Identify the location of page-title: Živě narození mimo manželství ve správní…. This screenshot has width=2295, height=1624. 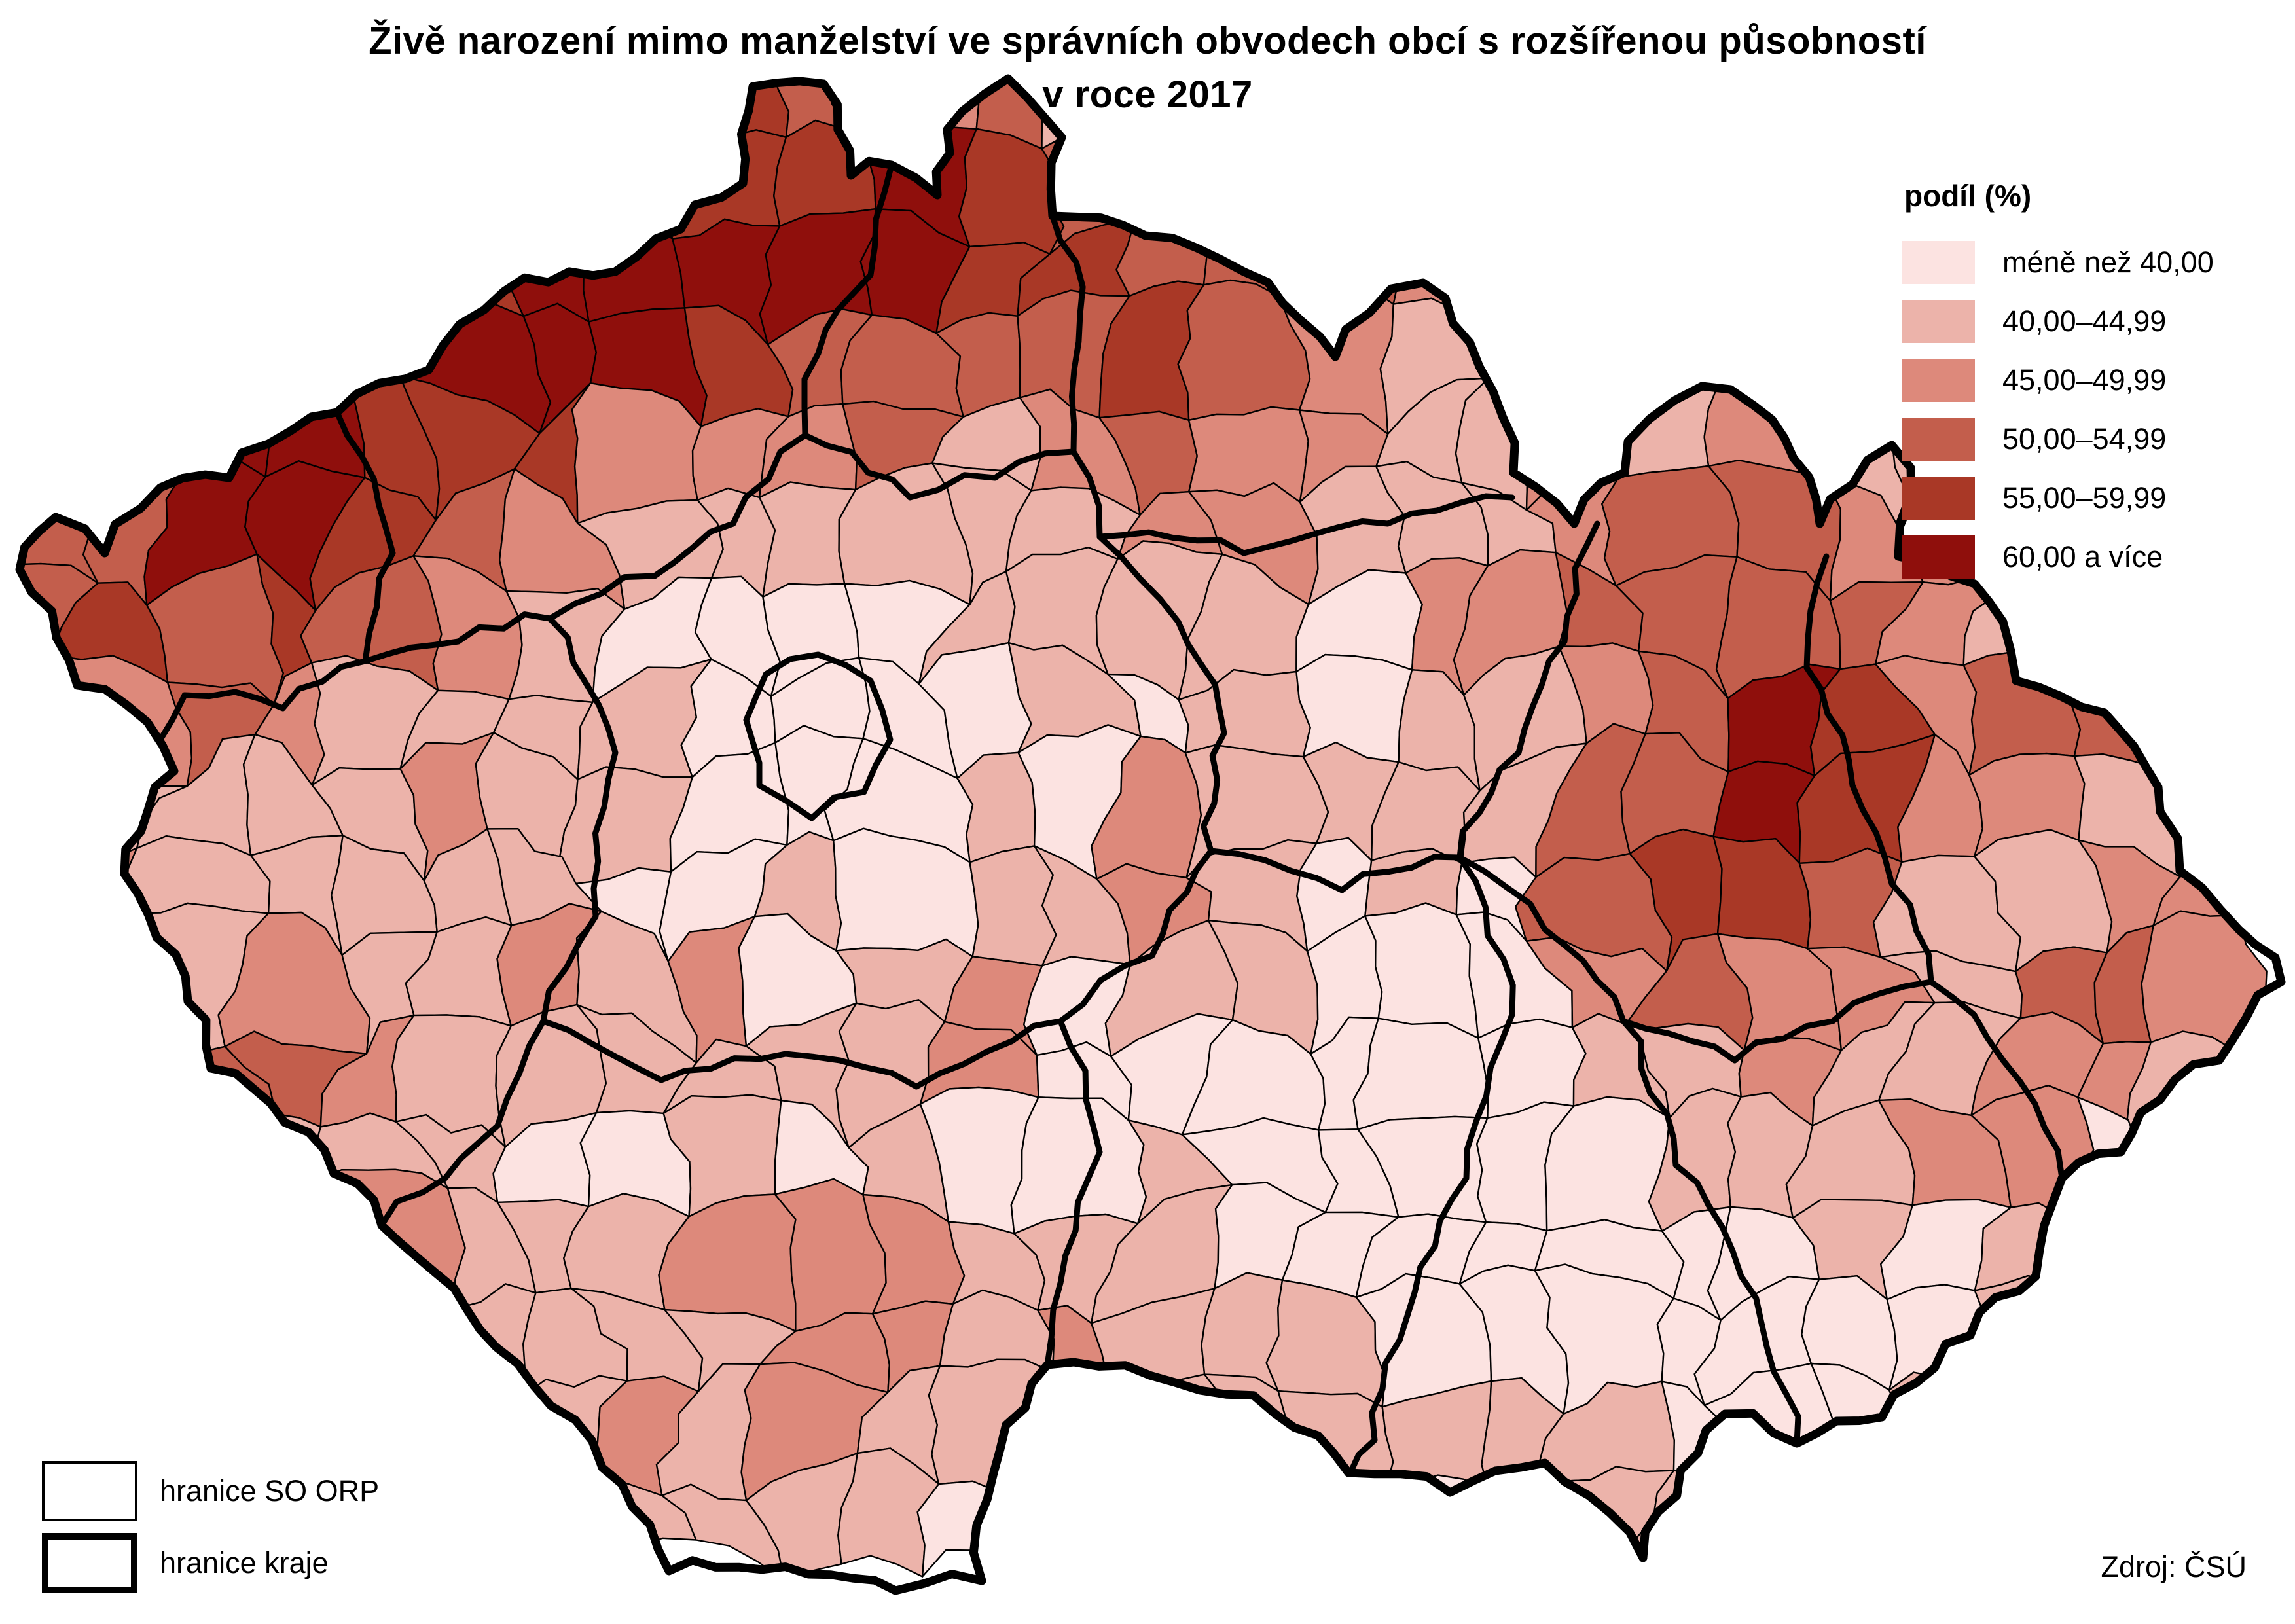
(1147, 68).